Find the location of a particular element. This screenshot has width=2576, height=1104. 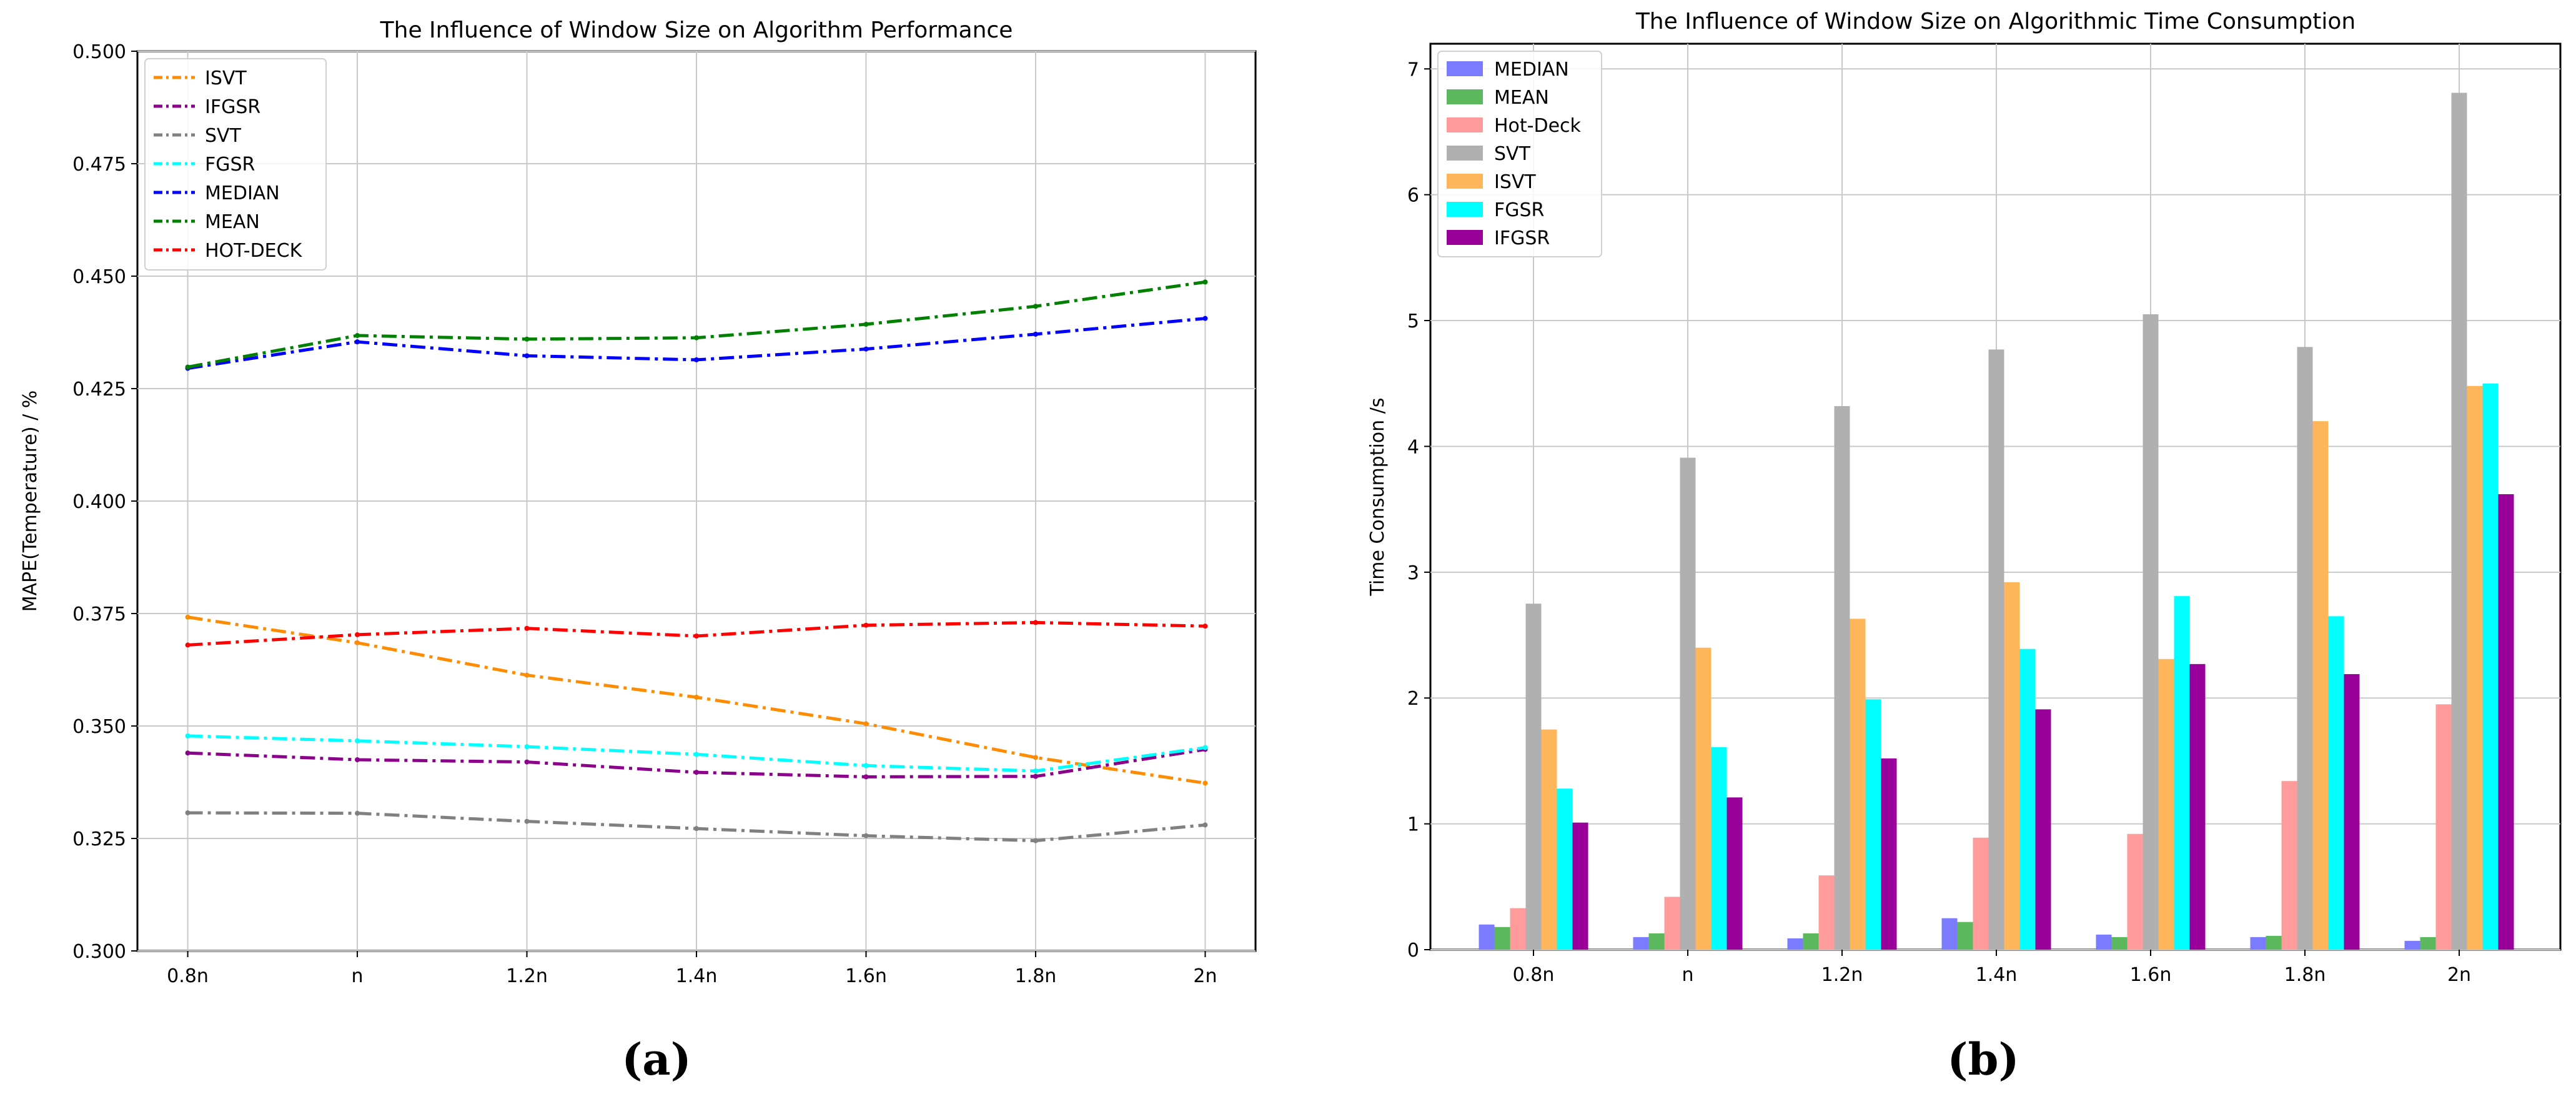

legend-swatch-mean is located at coordinates (1465, 96).